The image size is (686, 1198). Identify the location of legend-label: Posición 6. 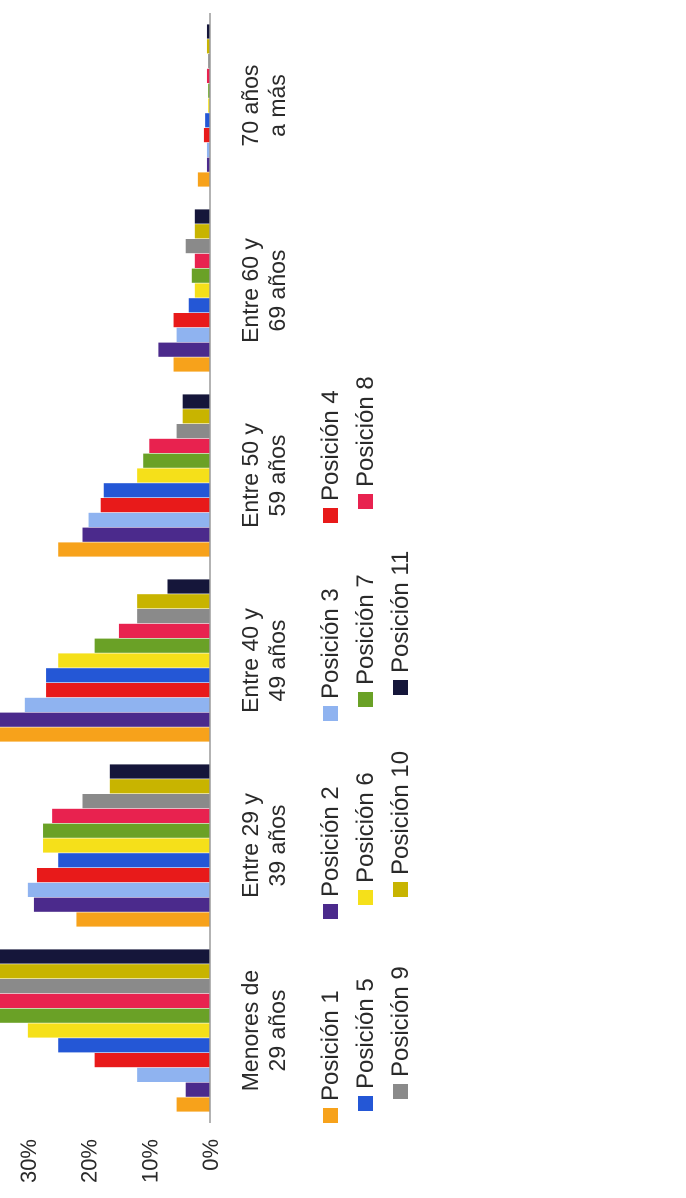
(365, 827).